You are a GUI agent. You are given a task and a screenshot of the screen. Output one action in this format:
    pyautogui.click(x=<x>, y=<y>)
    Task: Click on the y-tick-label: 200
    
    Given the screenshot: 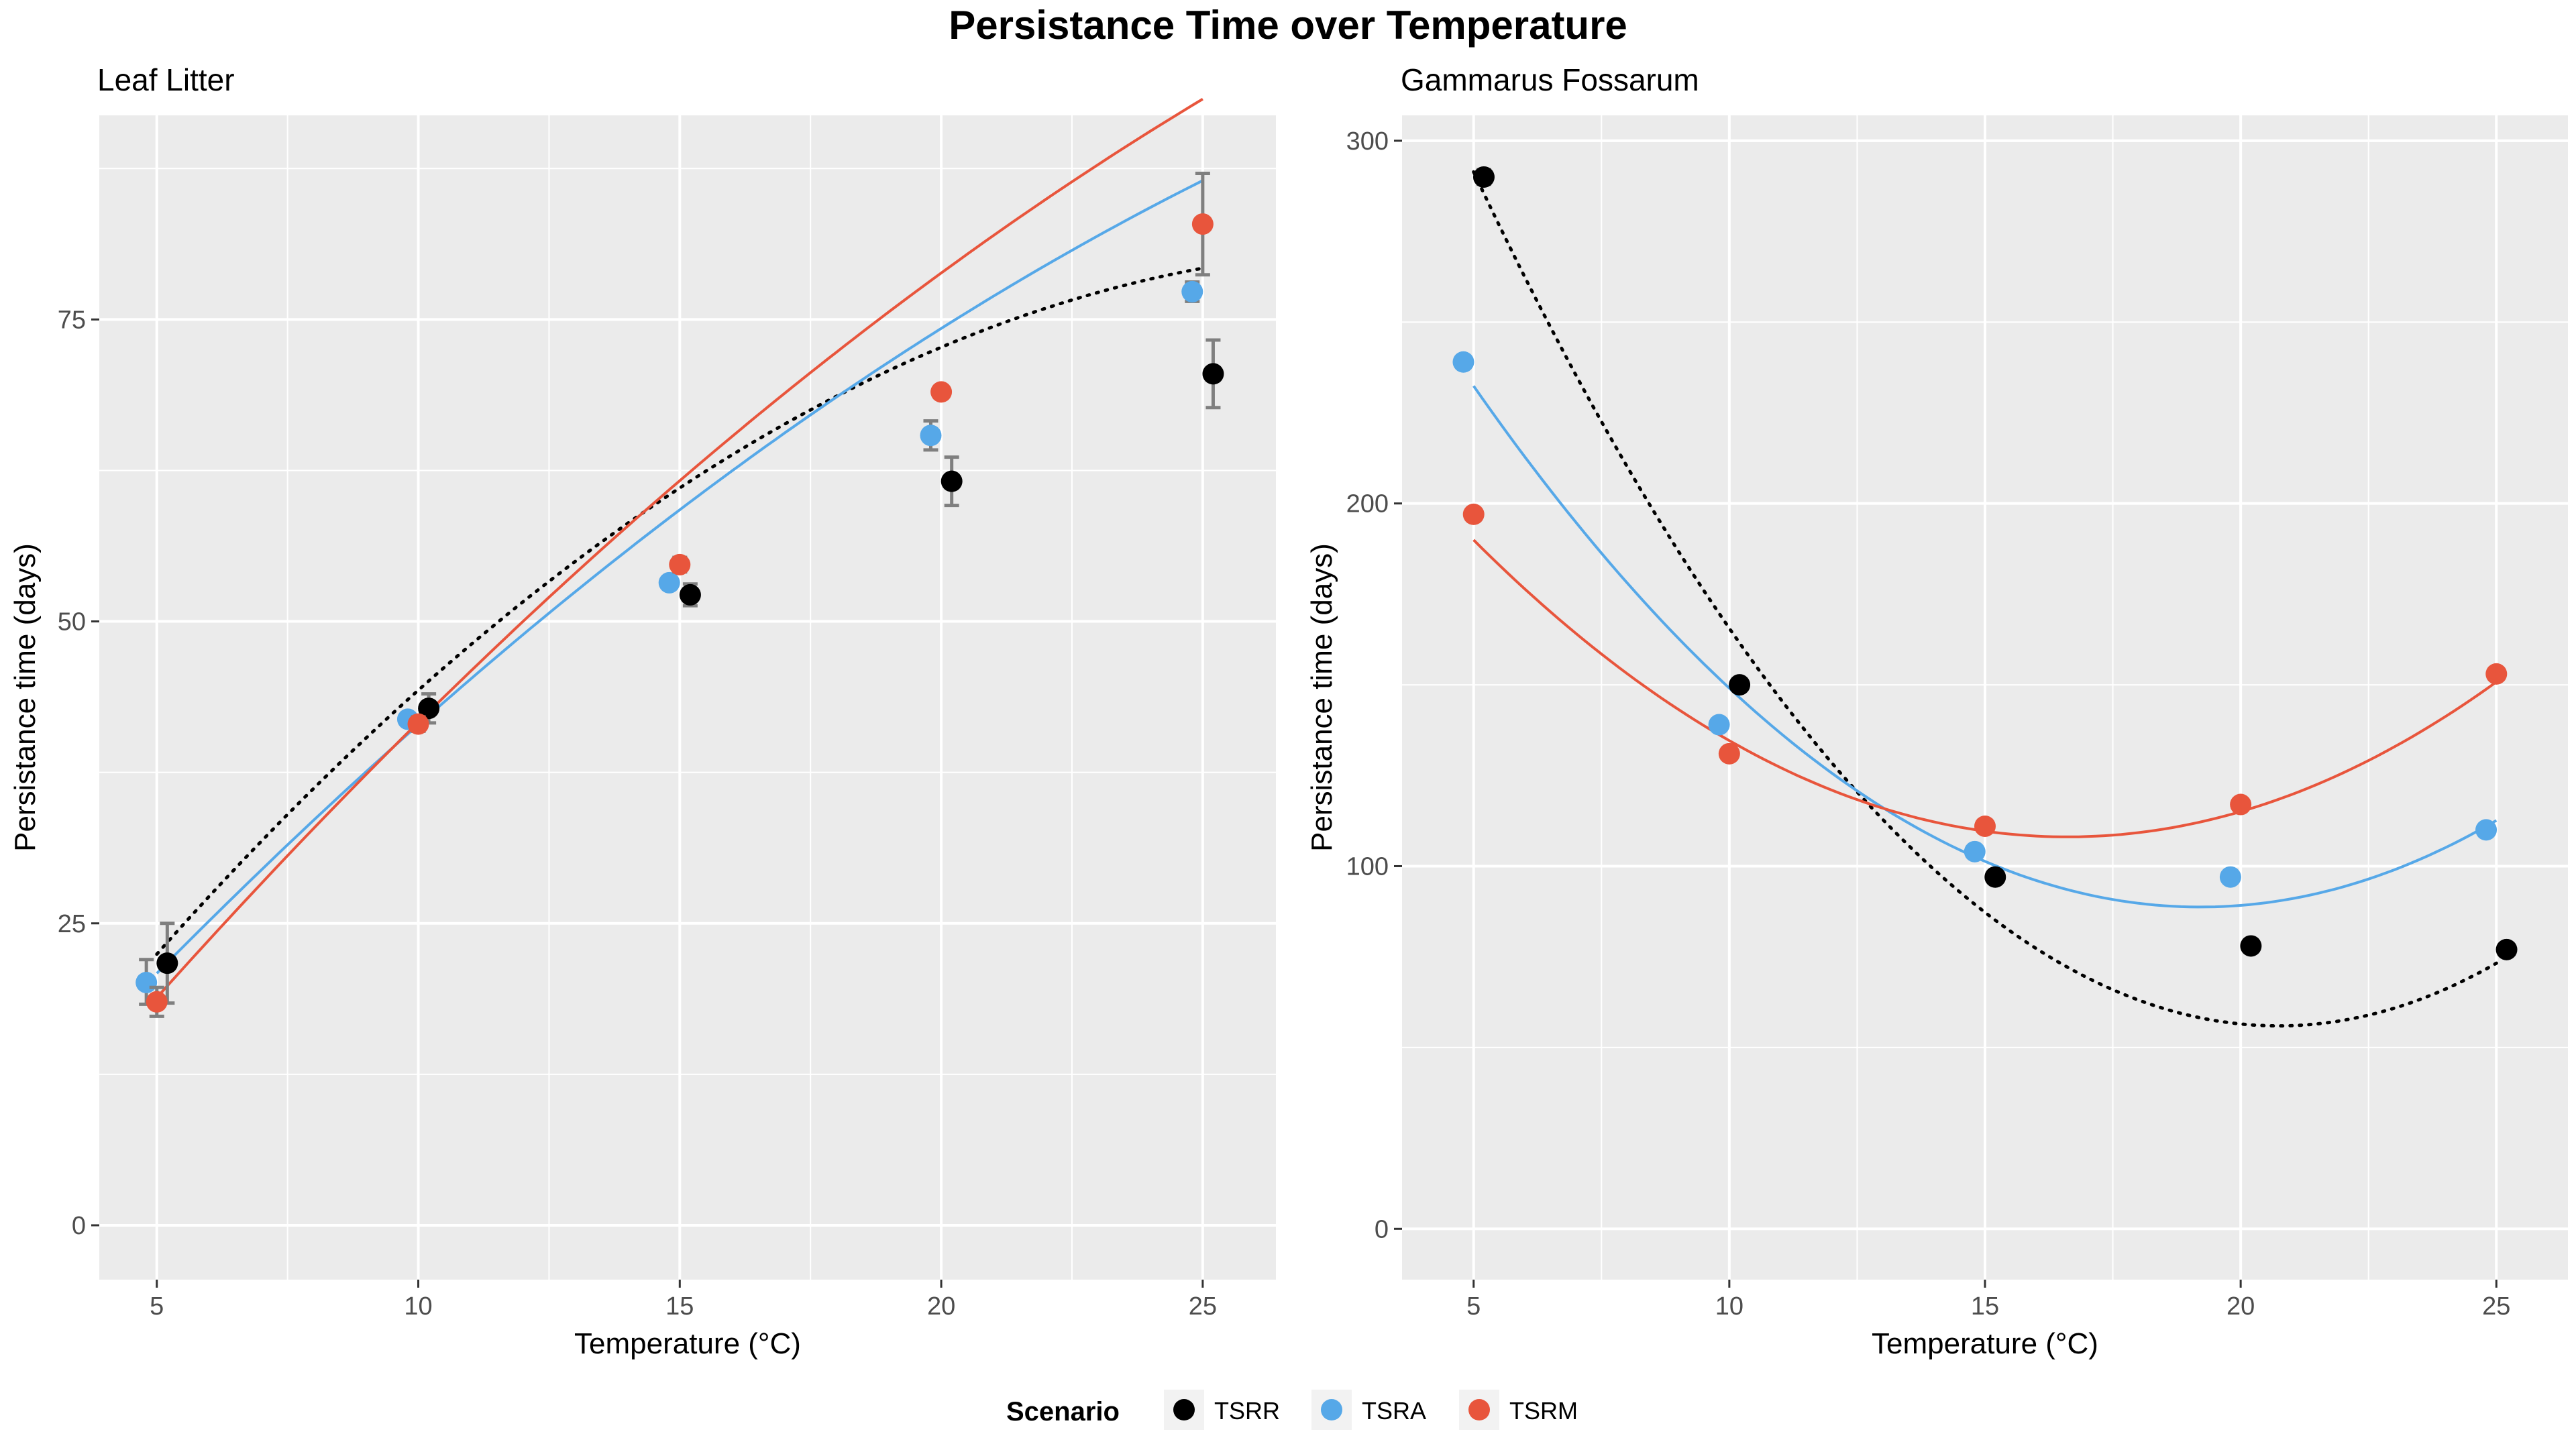 What is the action you would take?
    pyautogui.click(x=1367, y=504)
    